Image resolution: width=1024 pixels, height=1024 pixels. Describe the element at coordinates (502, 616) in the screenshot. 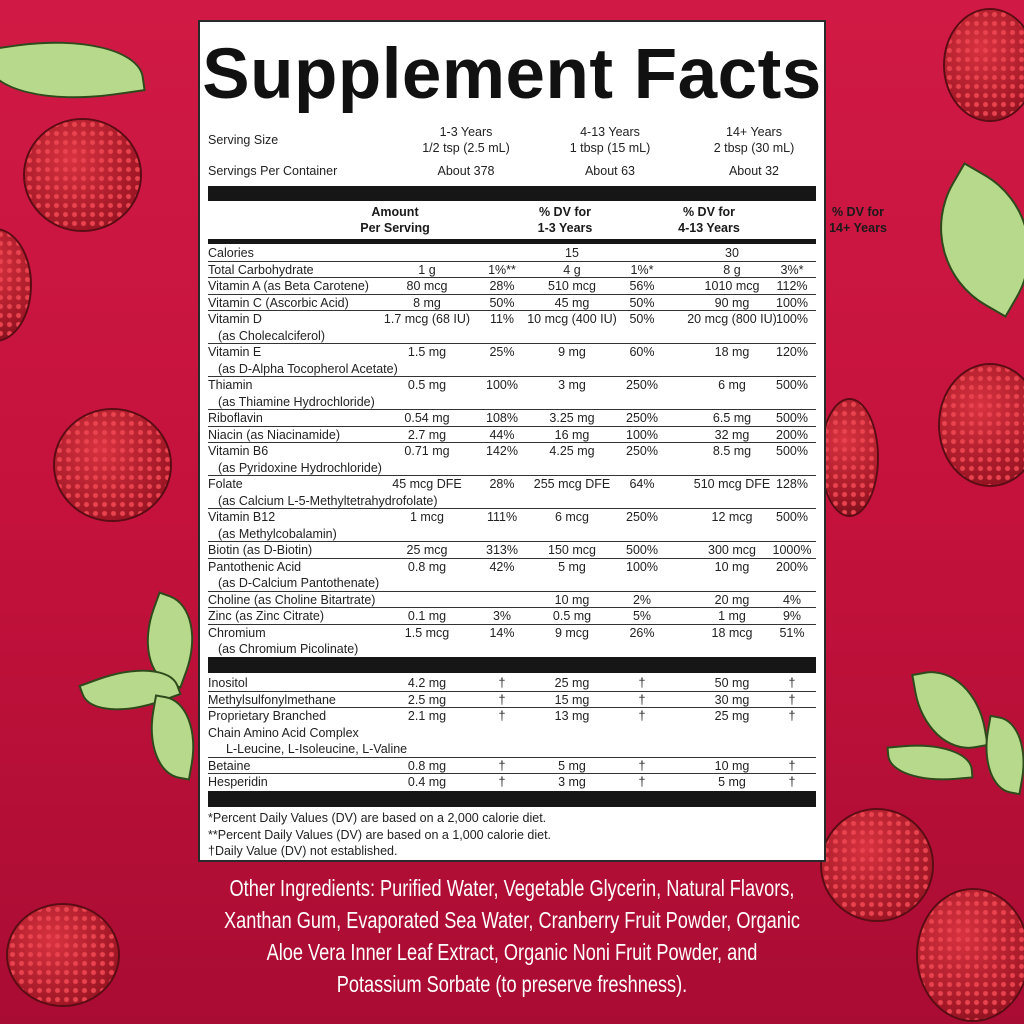

I see `dv-cell: 3%` at that location.